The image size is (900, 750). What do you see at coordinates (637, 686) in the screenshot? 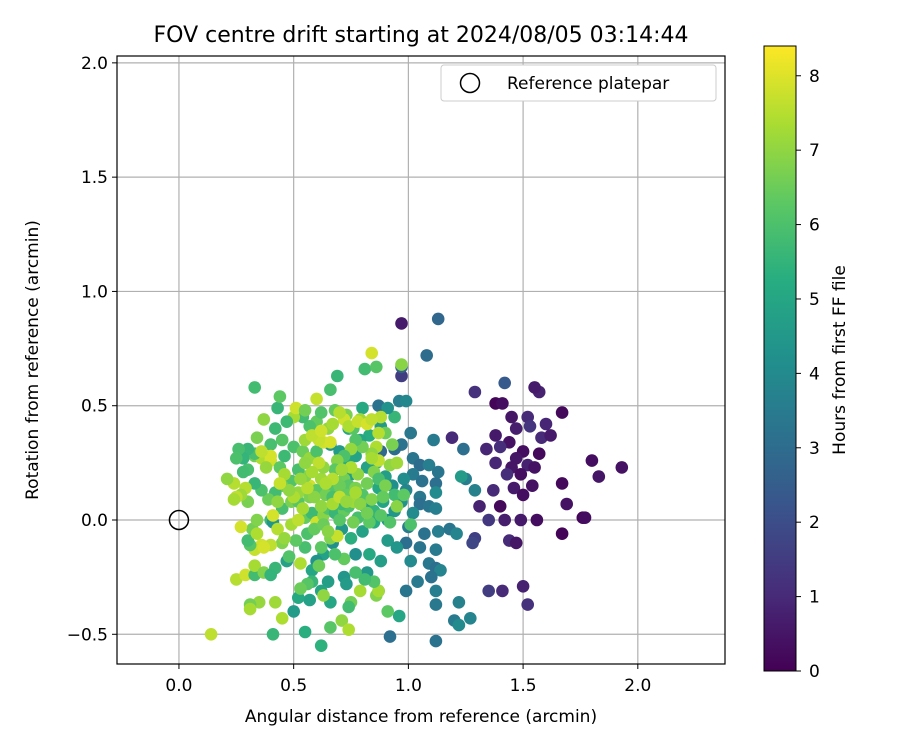
I see `x-tick-label: 2.0` at bounding box center [637, 686].